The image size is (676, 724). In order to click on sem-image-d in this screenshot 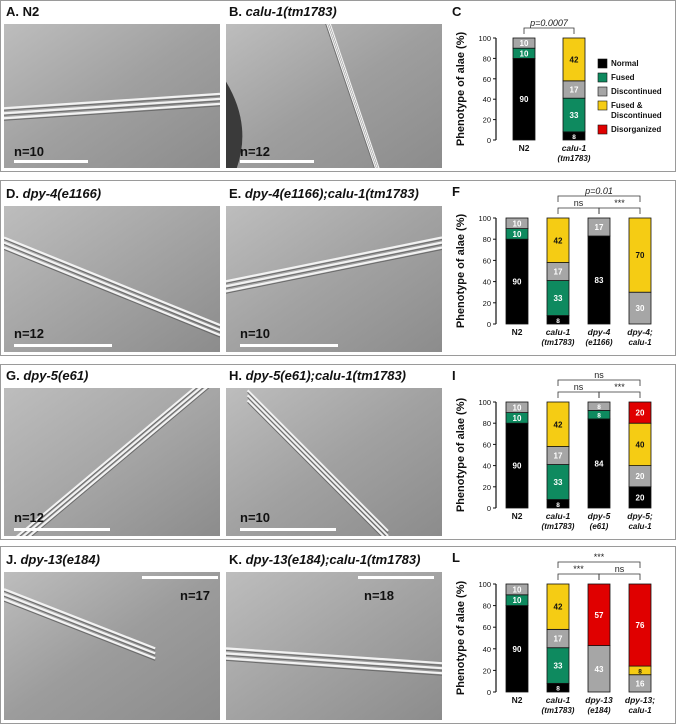, I will do `click(112, 279)`.